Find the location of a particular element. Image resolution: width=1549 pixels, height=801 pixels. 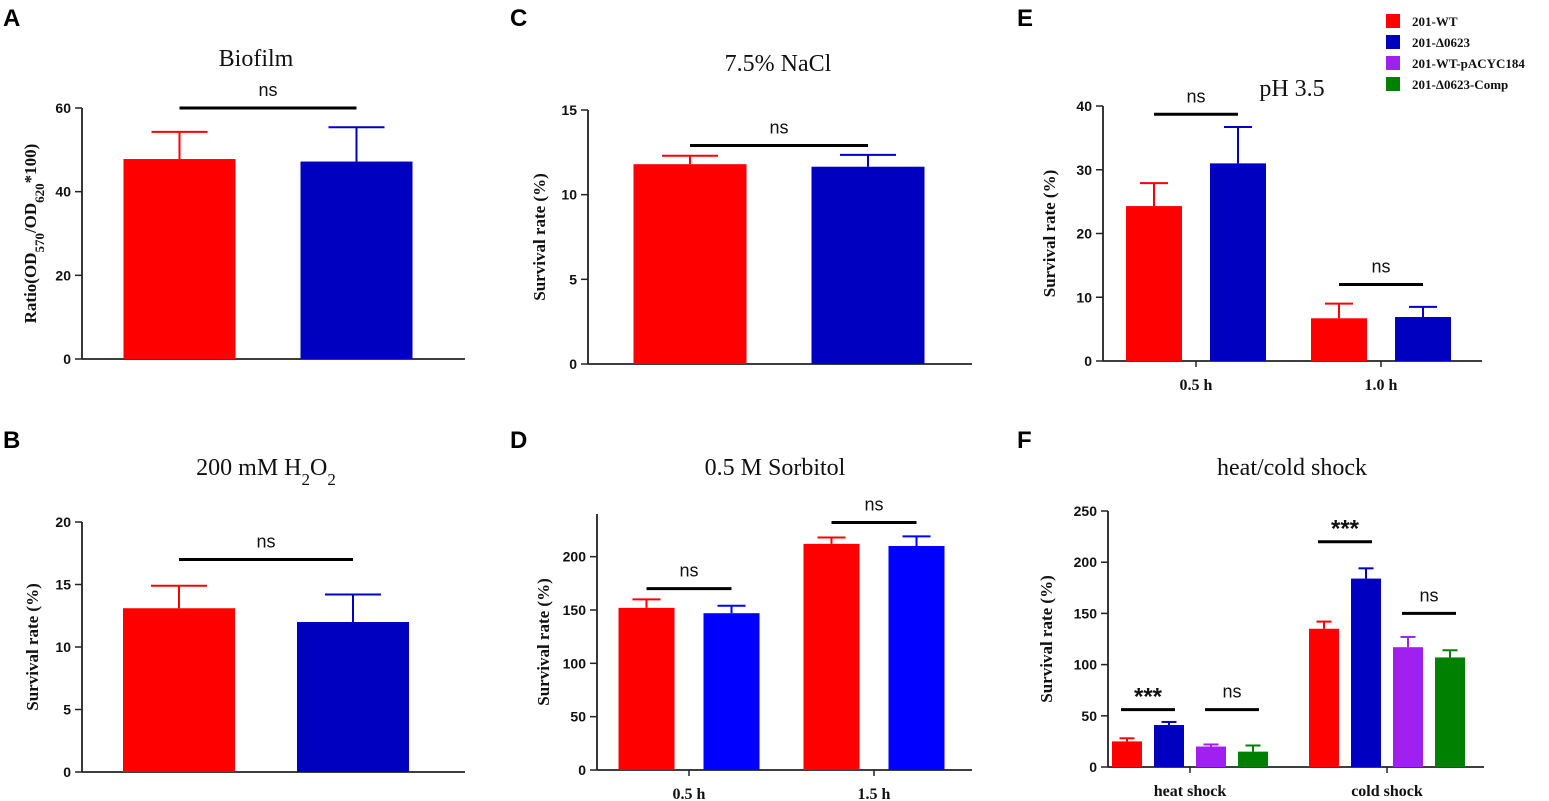

panel-c: C 7.5% NaCl Survival rate (%) 0 5 10 15 ns is located at coordinates (741, 188).